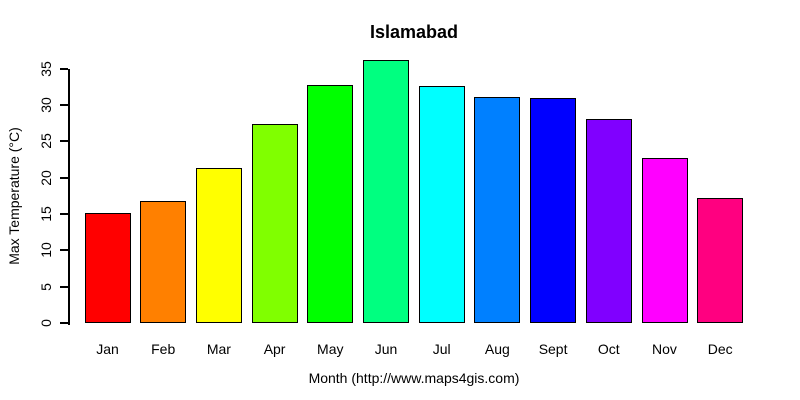  Describe the element at coordinates (608, 349) in the screenshot. I see `x-tick-label-oct: Oct` at that location.